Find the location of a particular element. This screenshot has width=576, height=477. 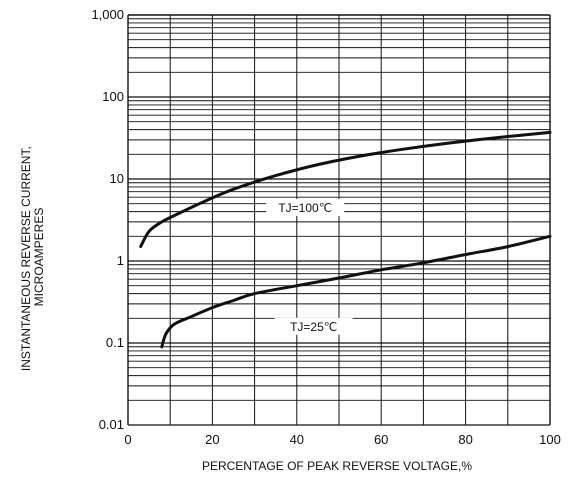

x-tick-label: 0 is located at coordinates (127, 439).